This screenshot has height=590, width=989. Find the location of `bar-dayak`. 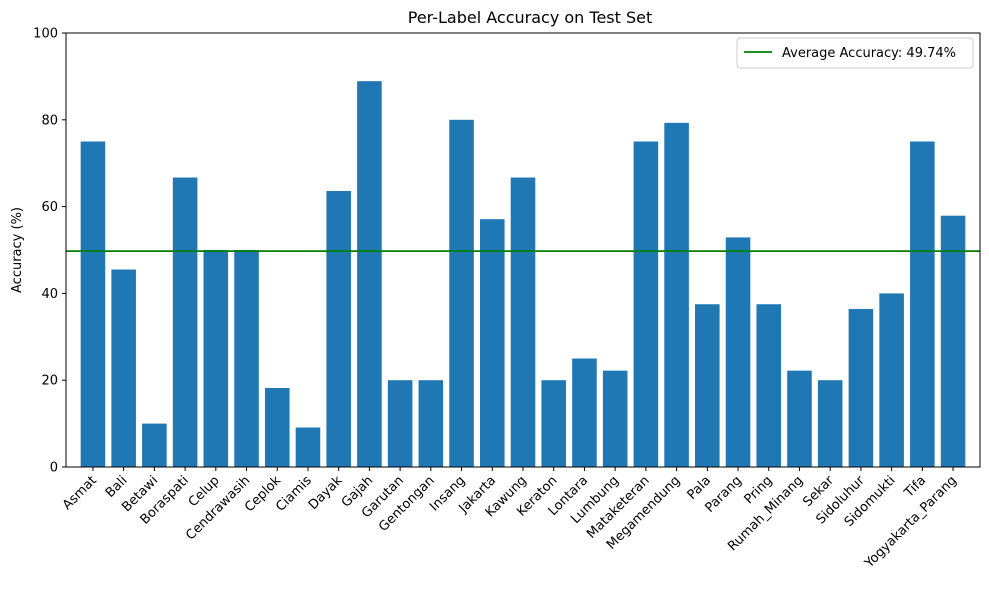

bar-dayak is located at coordinates (338, 328).